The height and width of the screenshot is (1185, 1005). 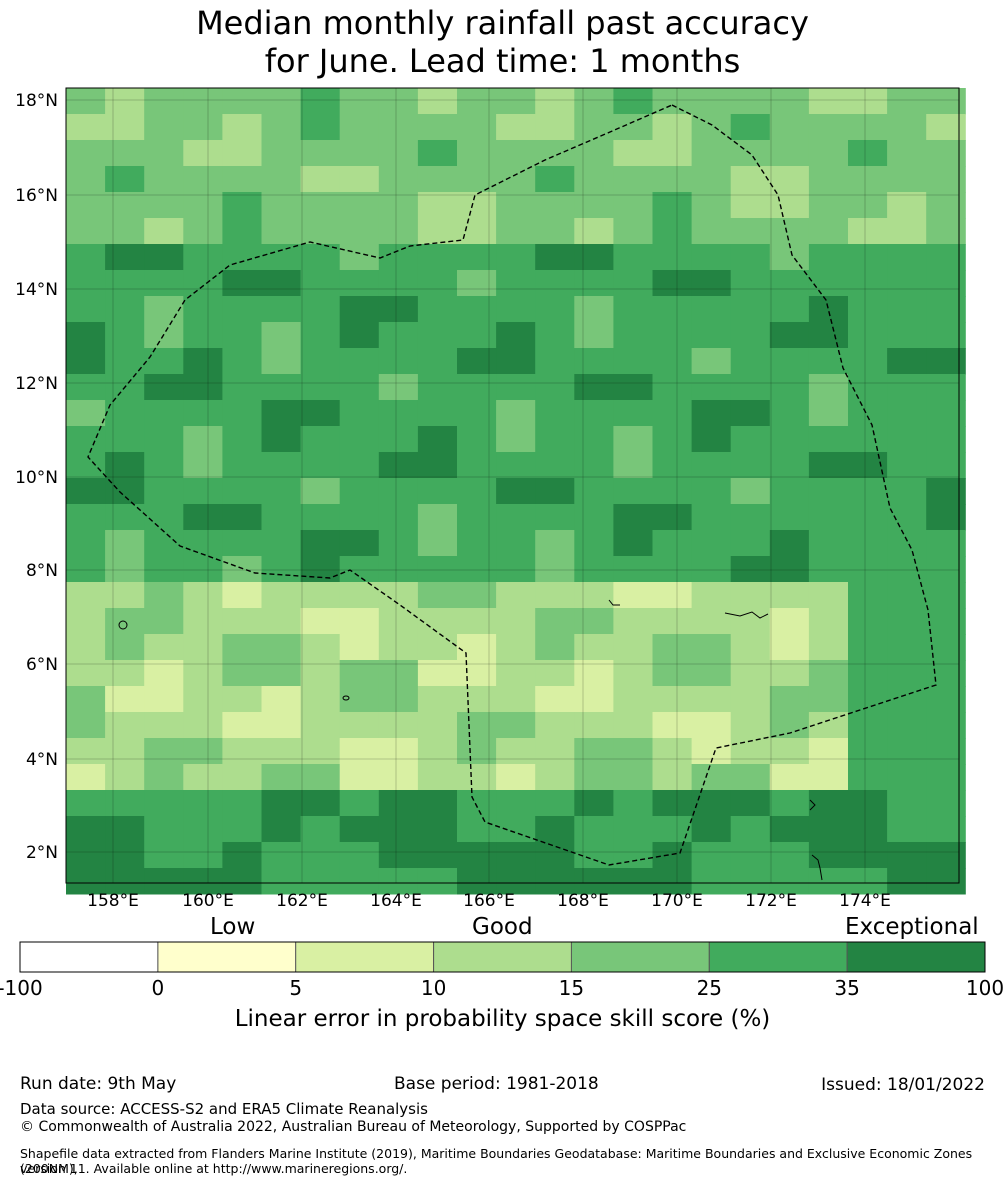 I want to click on colorbar-tick-label: 25, so click(x=709, y=988).